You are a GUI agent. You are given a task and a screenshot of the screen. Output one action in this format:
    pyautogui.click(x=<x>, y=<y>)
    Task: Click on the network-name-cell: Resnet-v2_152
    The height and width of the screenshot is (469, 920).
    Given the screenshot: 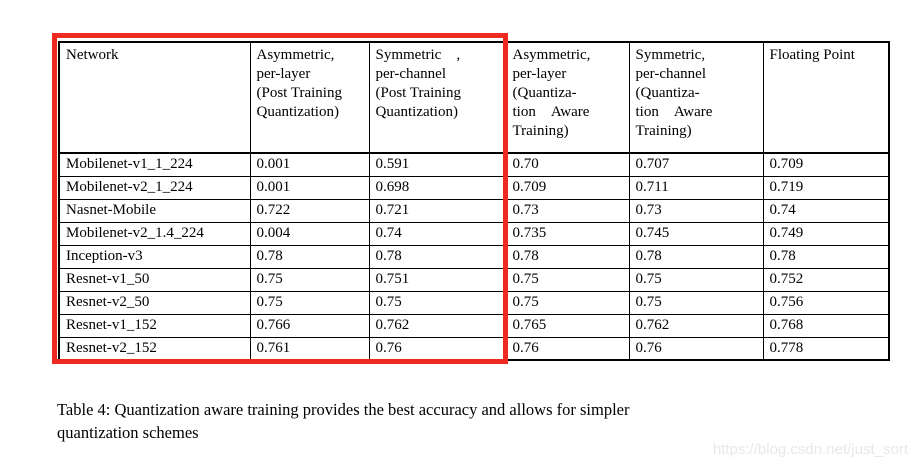 What is the action you would take?
    pyautogui.click(x=154, y=348)
    